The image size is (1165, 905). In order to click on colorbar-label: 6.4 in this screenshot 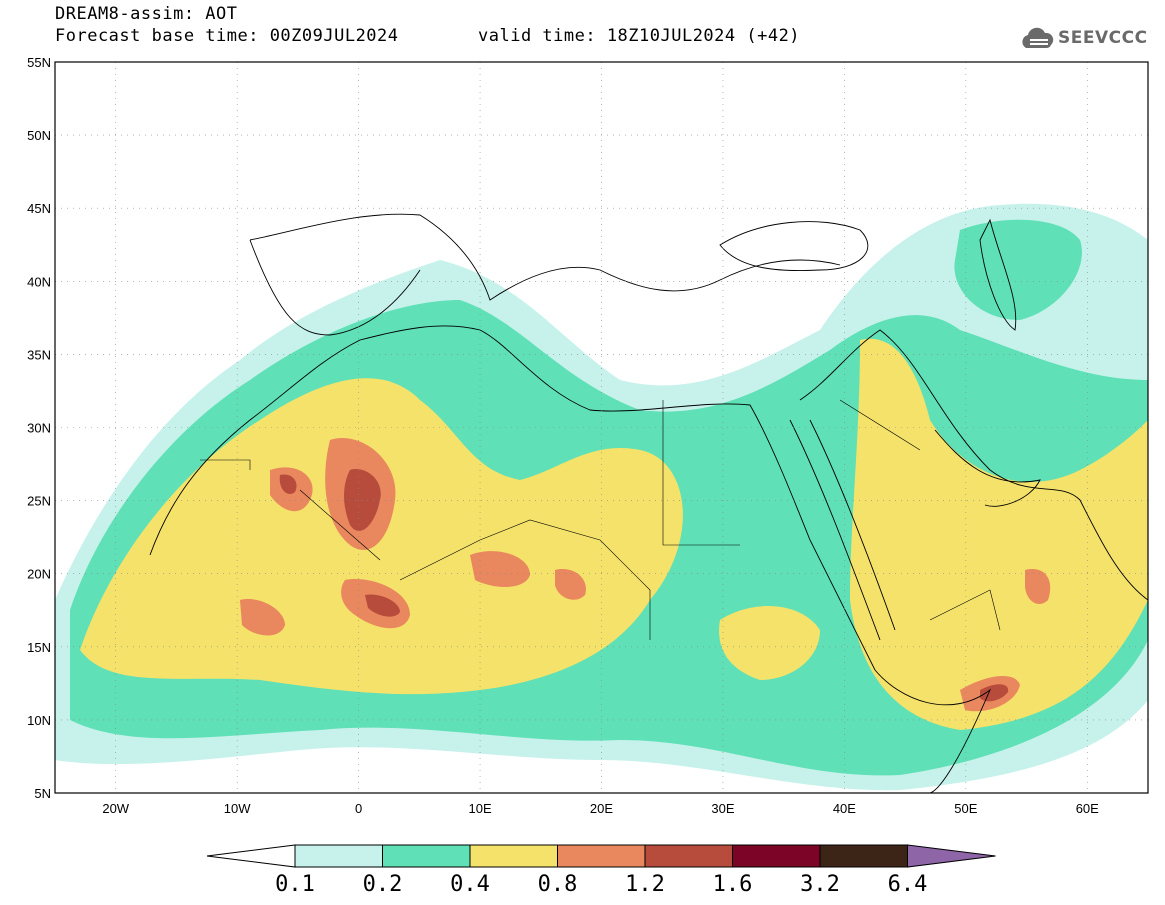, I will do `click(908, 884)`.